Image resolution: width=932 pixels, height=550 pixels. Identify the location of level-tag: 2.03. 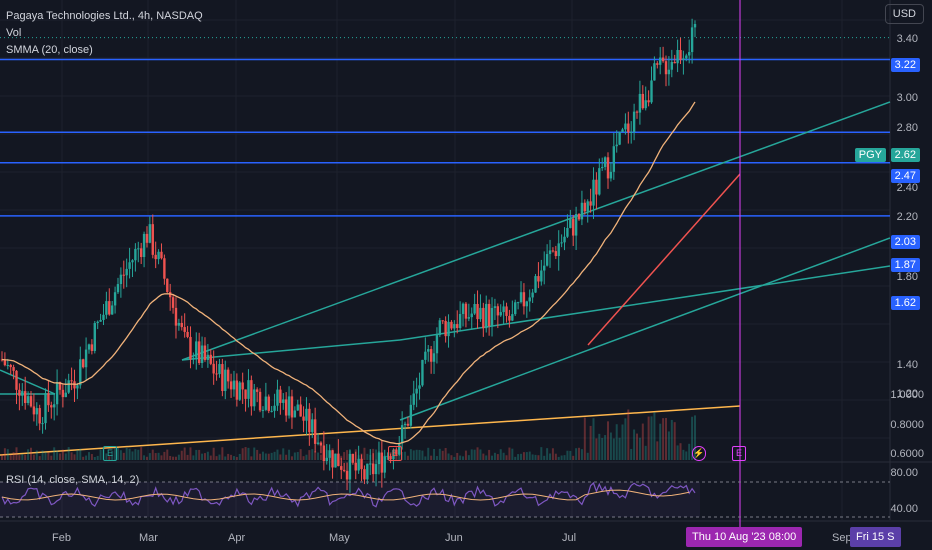
(905, 242).